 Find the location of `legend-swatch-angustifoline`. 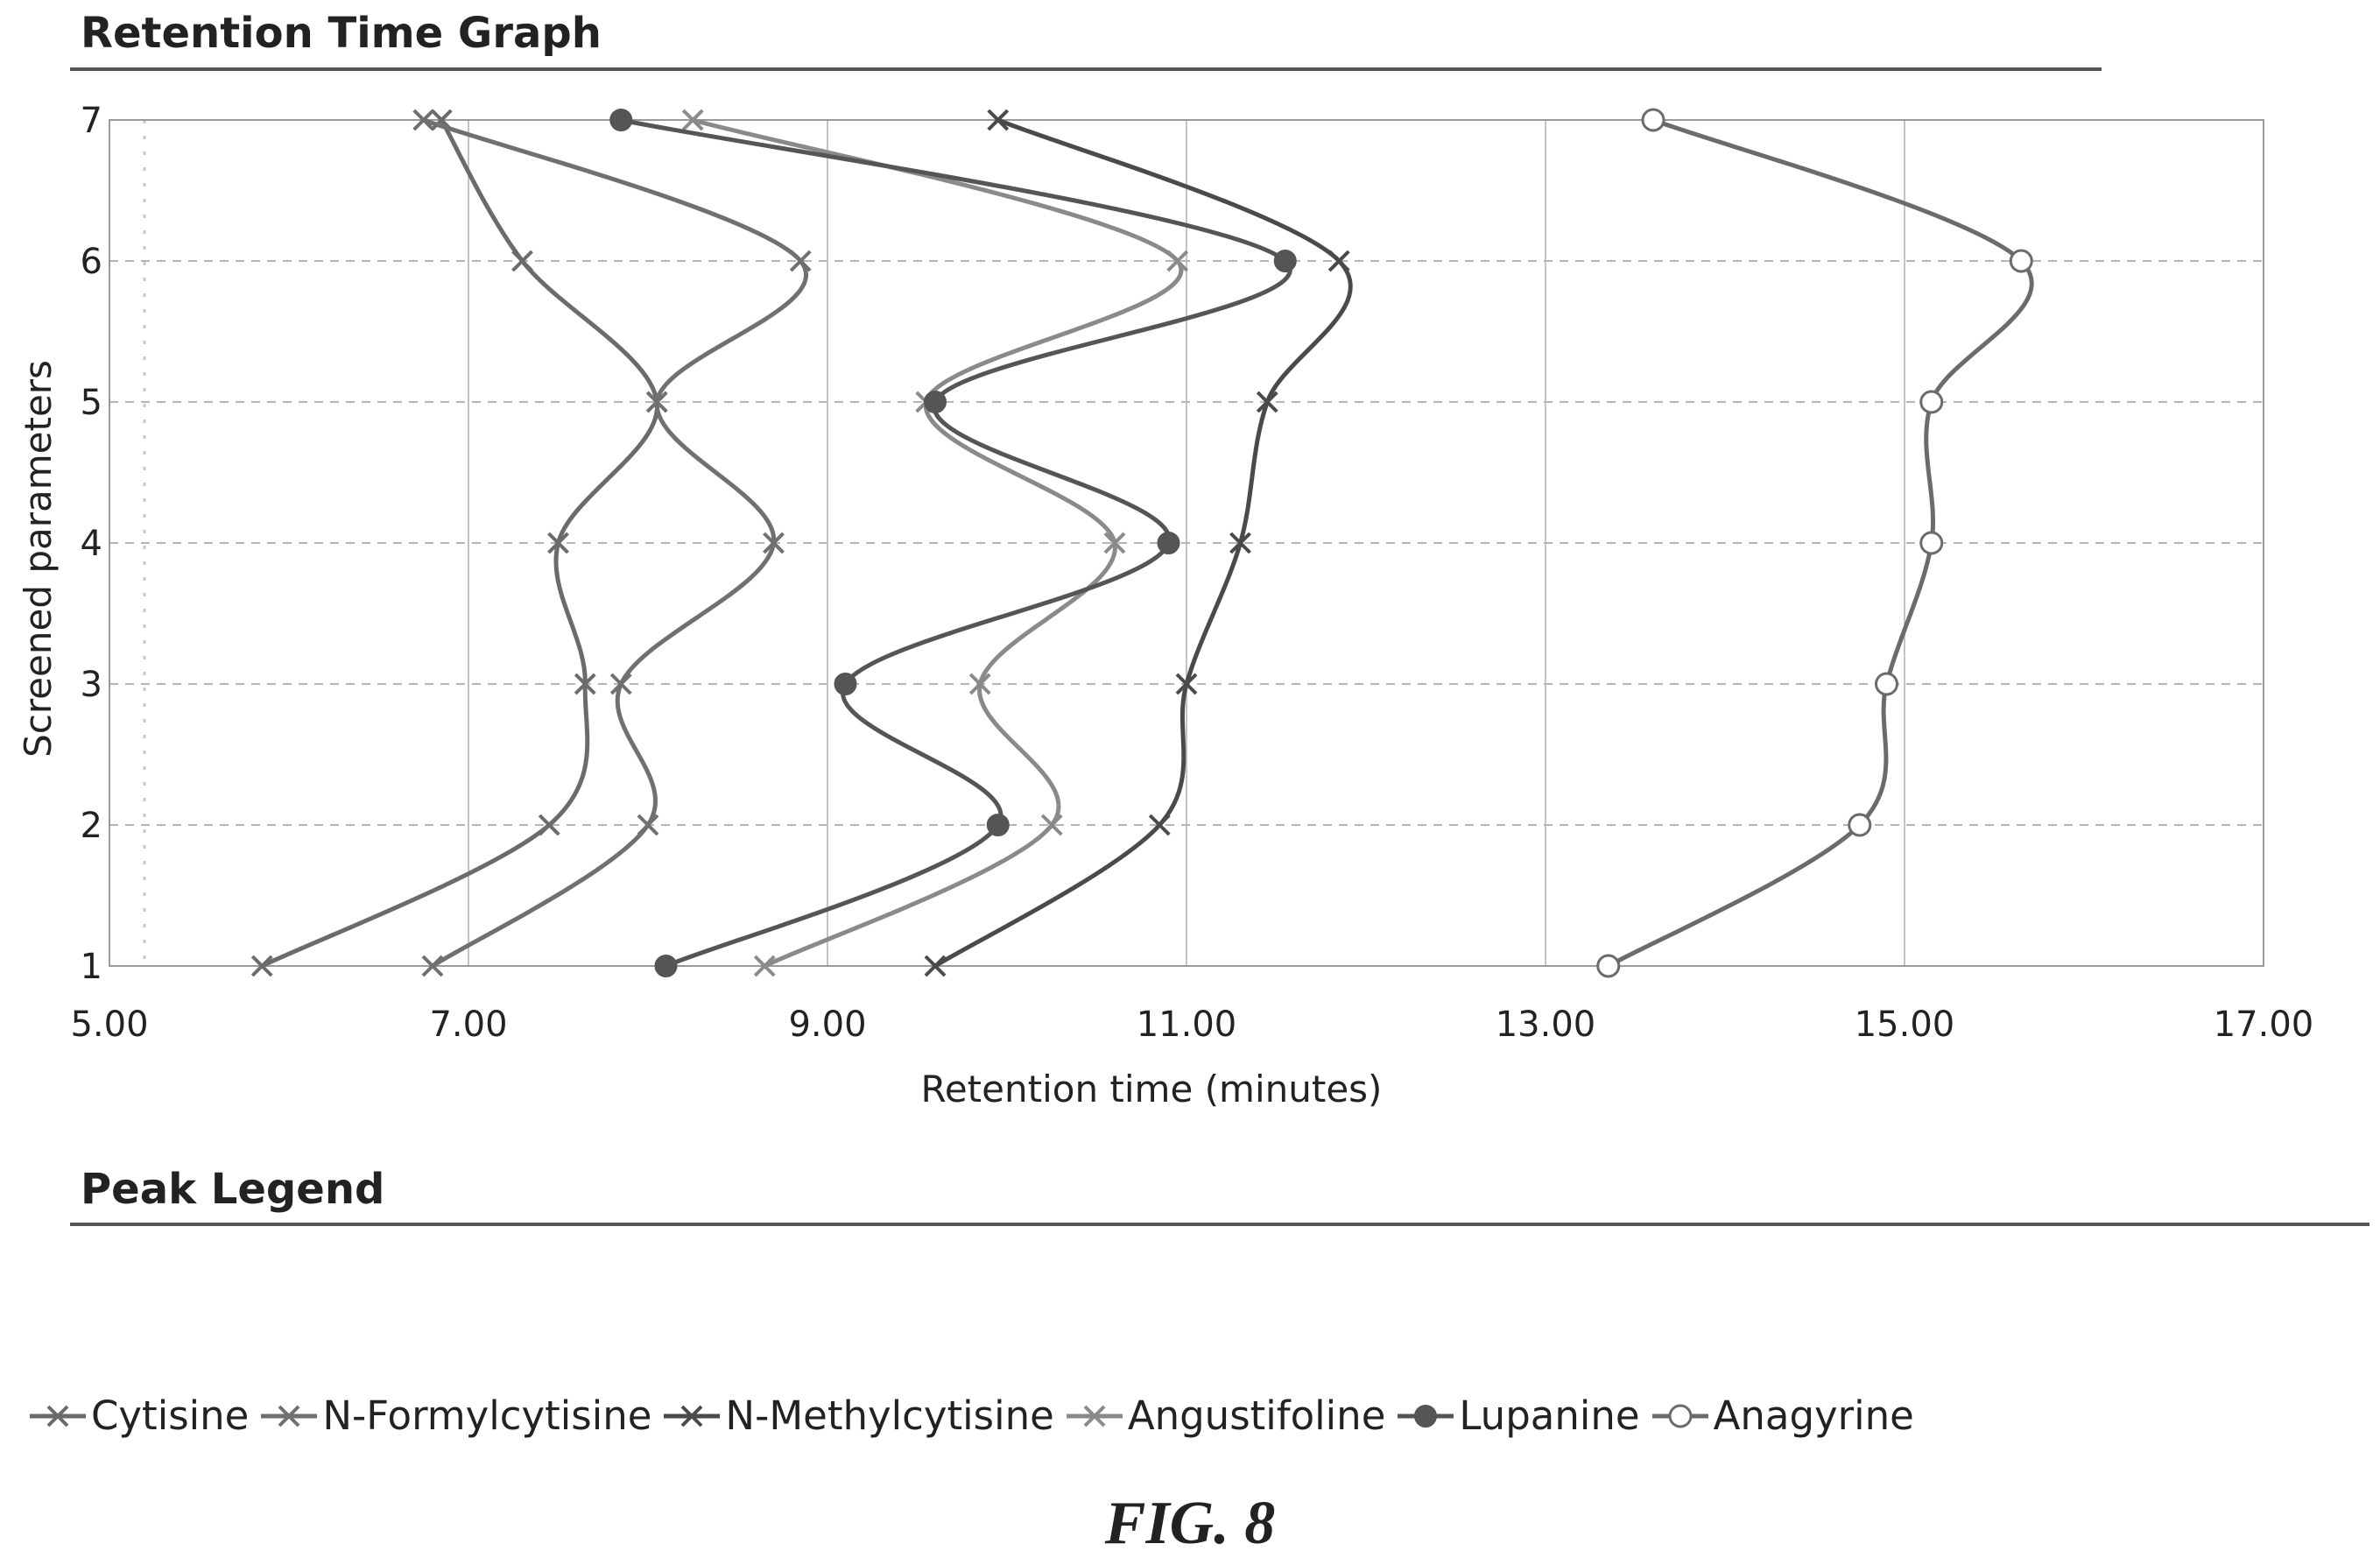

legend-swatch-angustifoline is located at coordinates (1094, 1416).